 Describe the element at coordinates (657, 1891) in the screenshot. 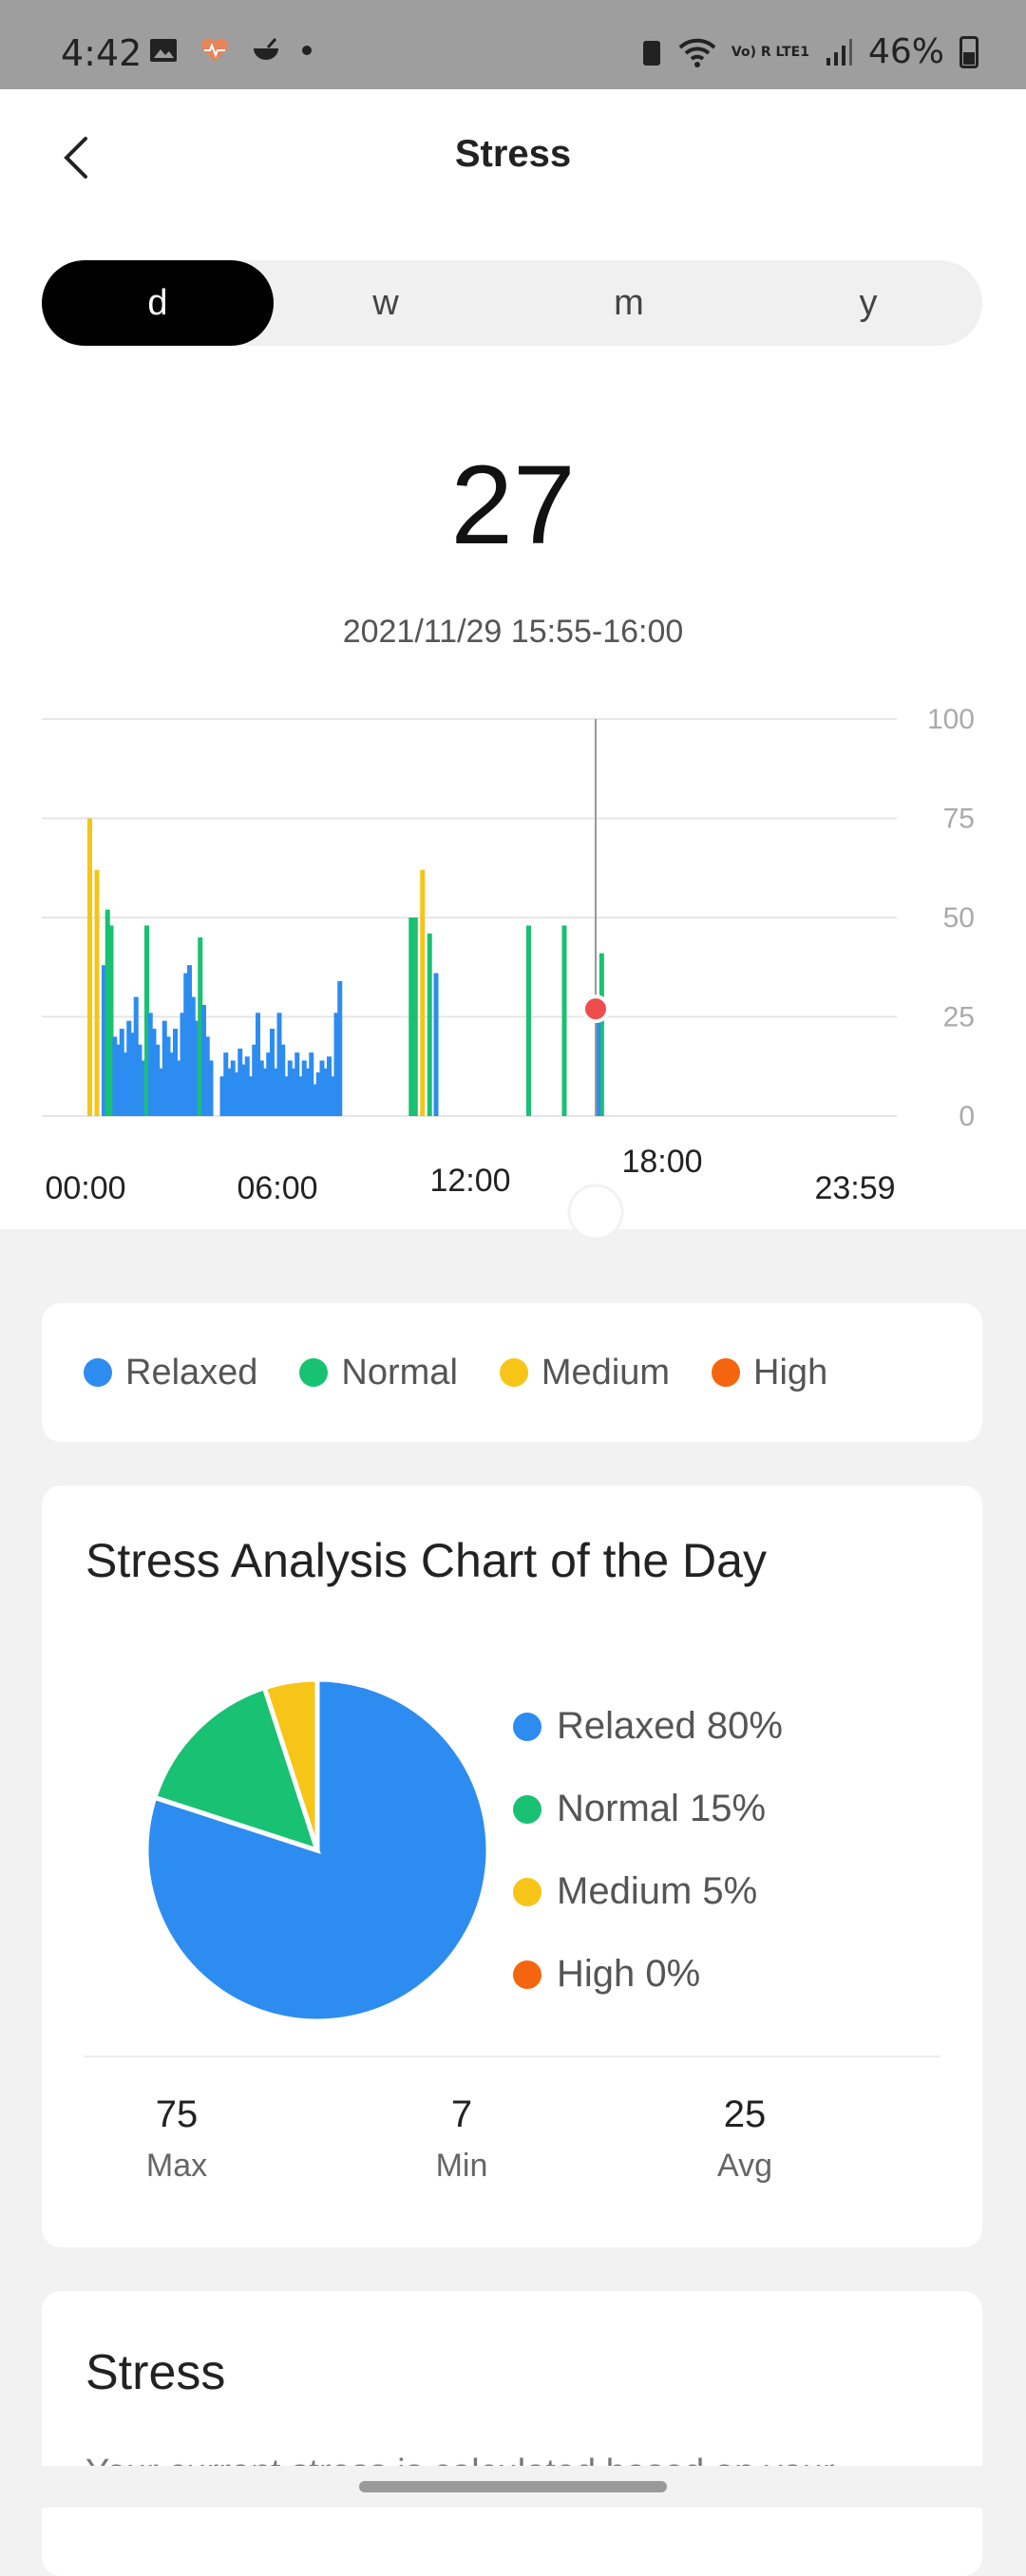

I see `pie-legend-label: Medium 5%` at that location.